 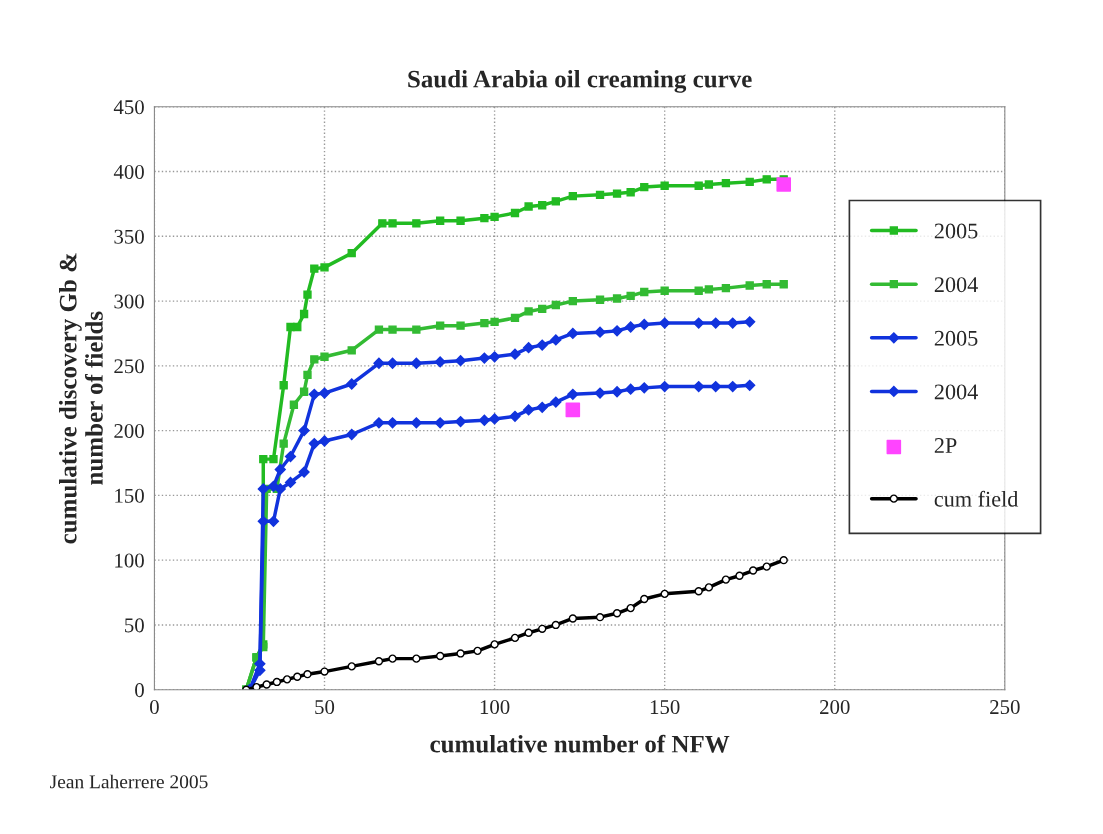 I want to click on chart-title: Saudi Arabia oil creaming curve, so click(x=580, y=81).